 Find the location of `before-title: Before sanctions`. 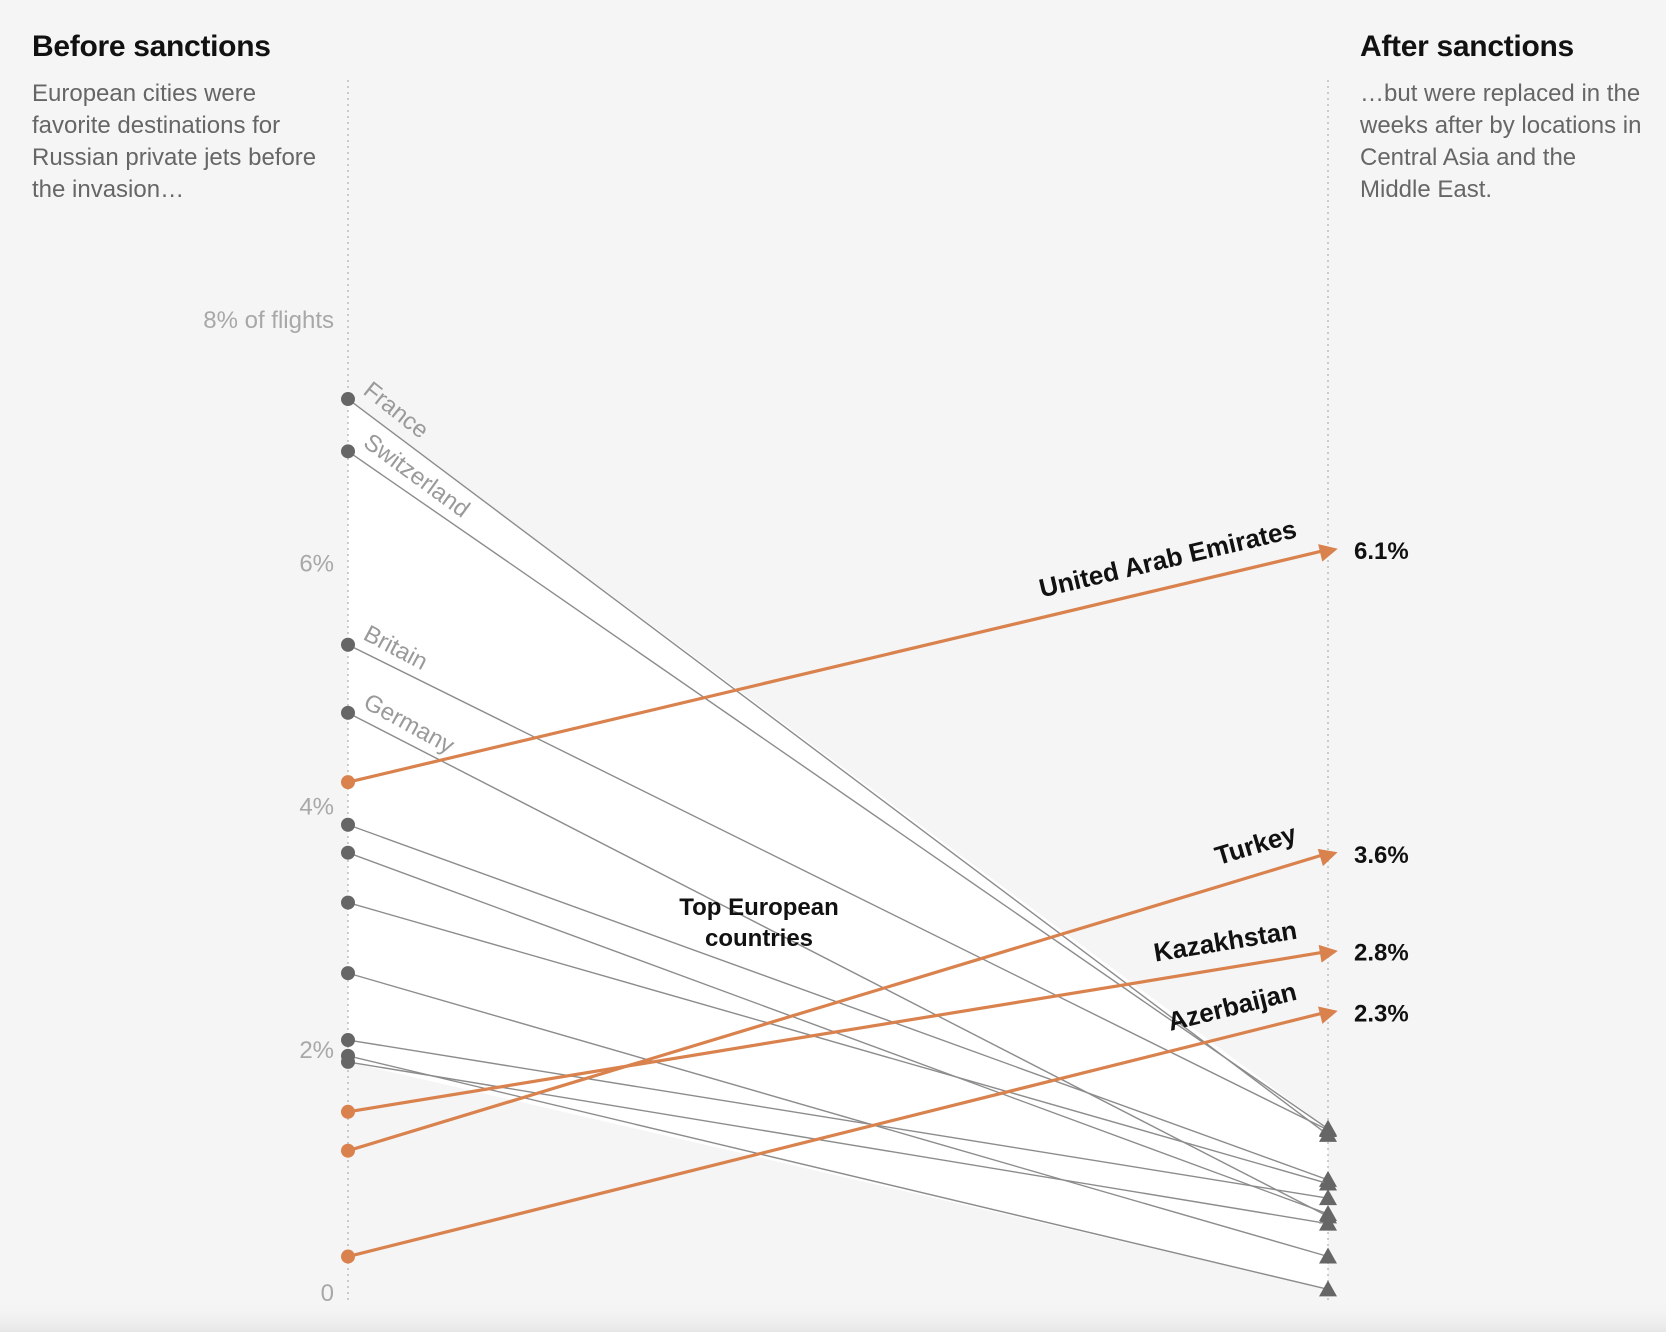

before-title: Before sanctions is located at coordinates (151, 46).